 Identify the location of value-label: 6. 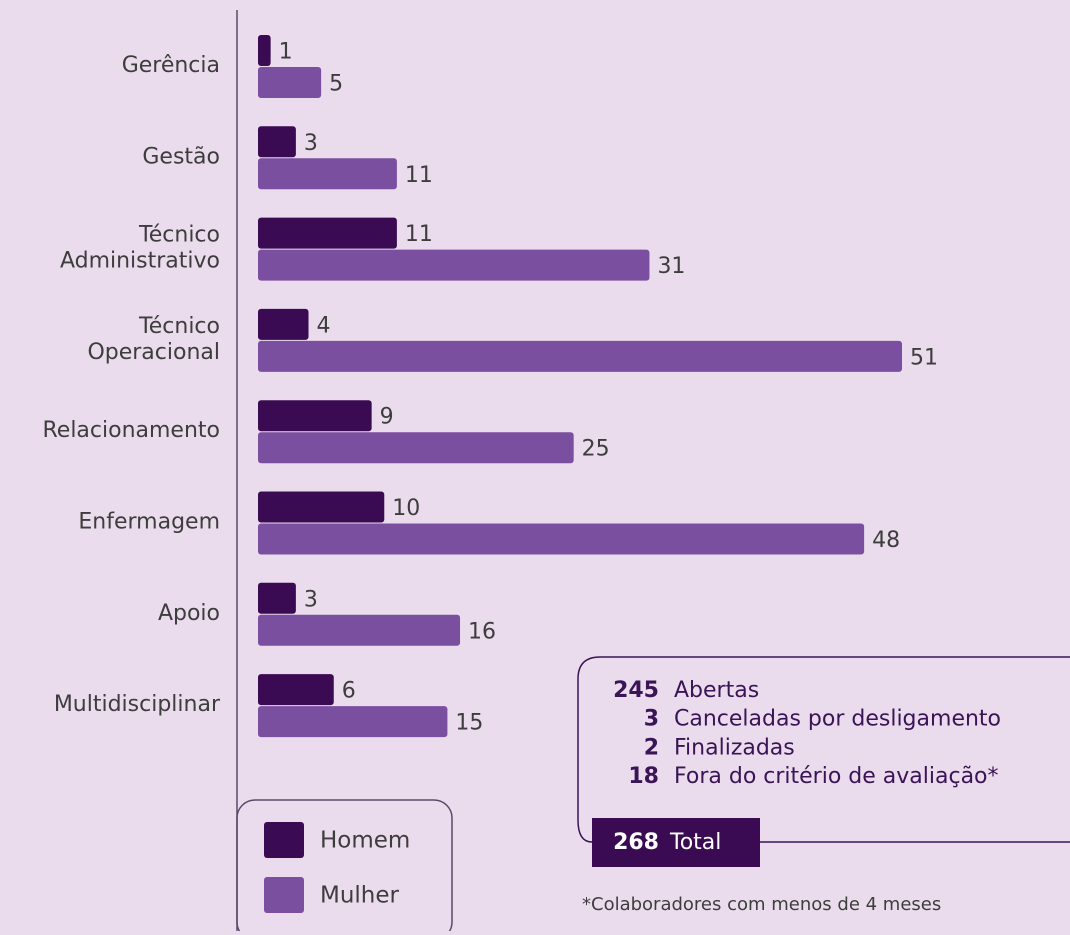
(349, 691).